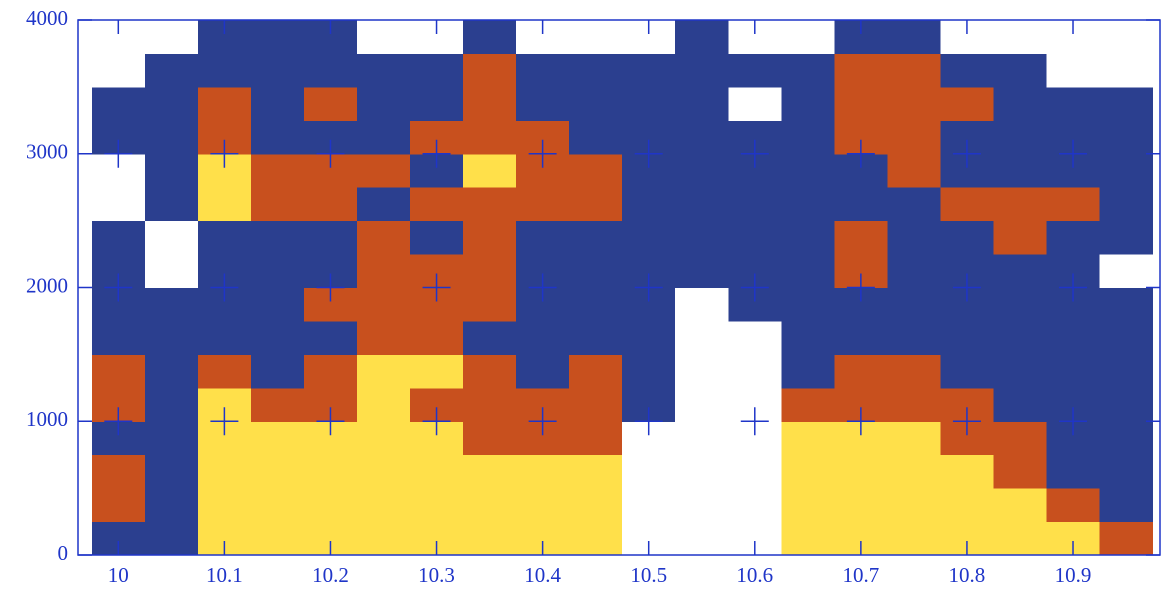 The height and width of the screenshot is (597, 1168). I want to click on x-tick-label: 10.6, so click(754, 575).